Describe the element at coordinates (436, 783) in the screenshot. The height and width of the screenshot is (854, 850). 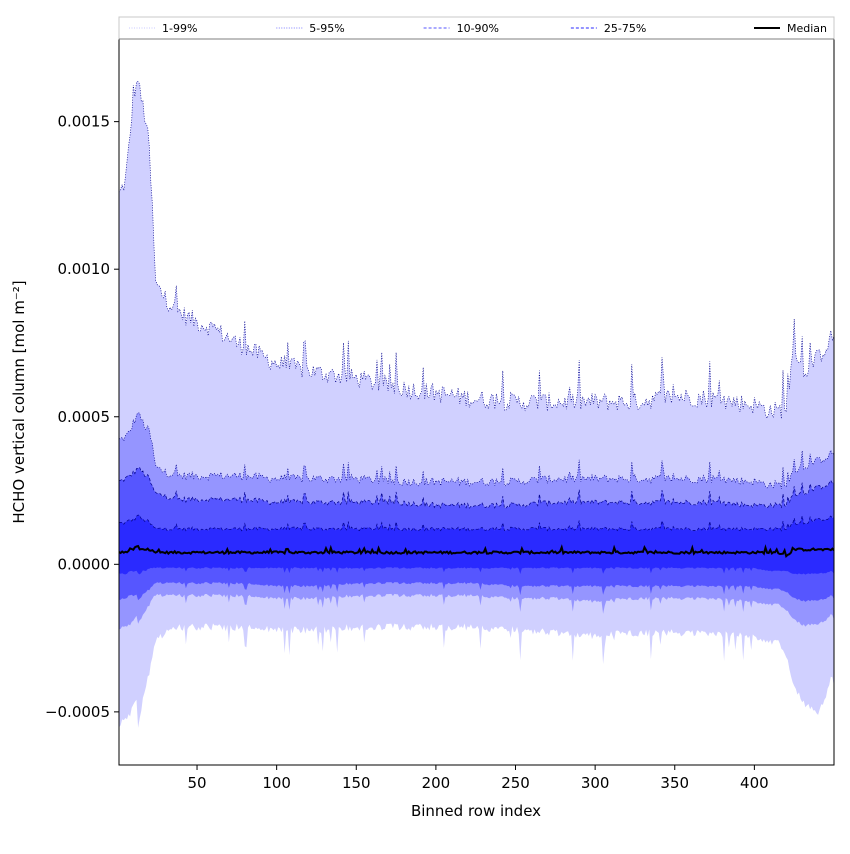
I see `x-tick-label: 200` at that location.